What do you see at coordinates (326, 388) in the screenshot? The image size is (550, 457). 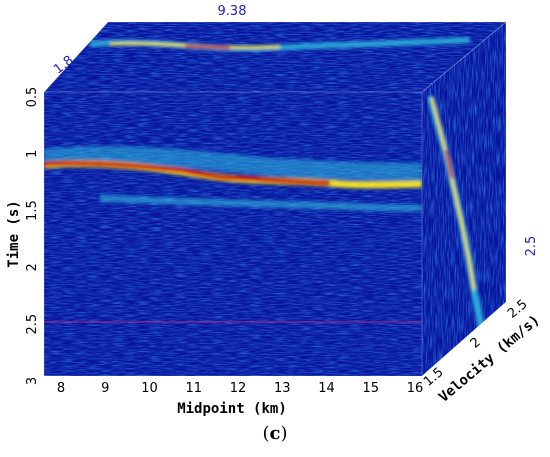 I see `midpoint-tick-label: 14` at bounding box center [326, 388].